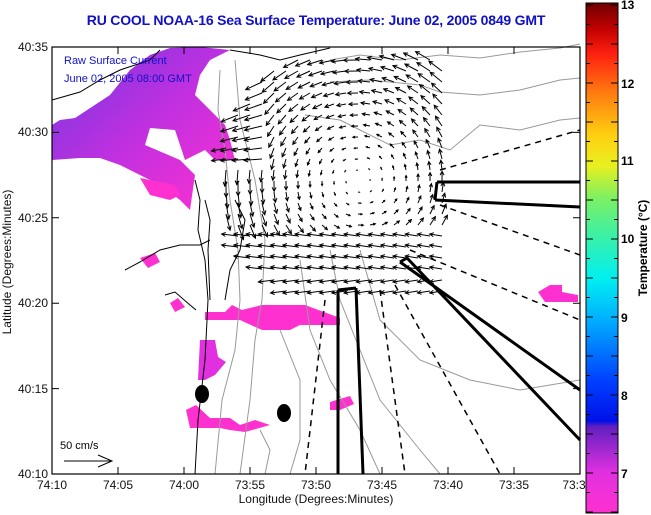  What do you see at coordinates (514, 485) in the screenshot?
I see `xtick-label: 73:35` at bounding box center [514, 485].